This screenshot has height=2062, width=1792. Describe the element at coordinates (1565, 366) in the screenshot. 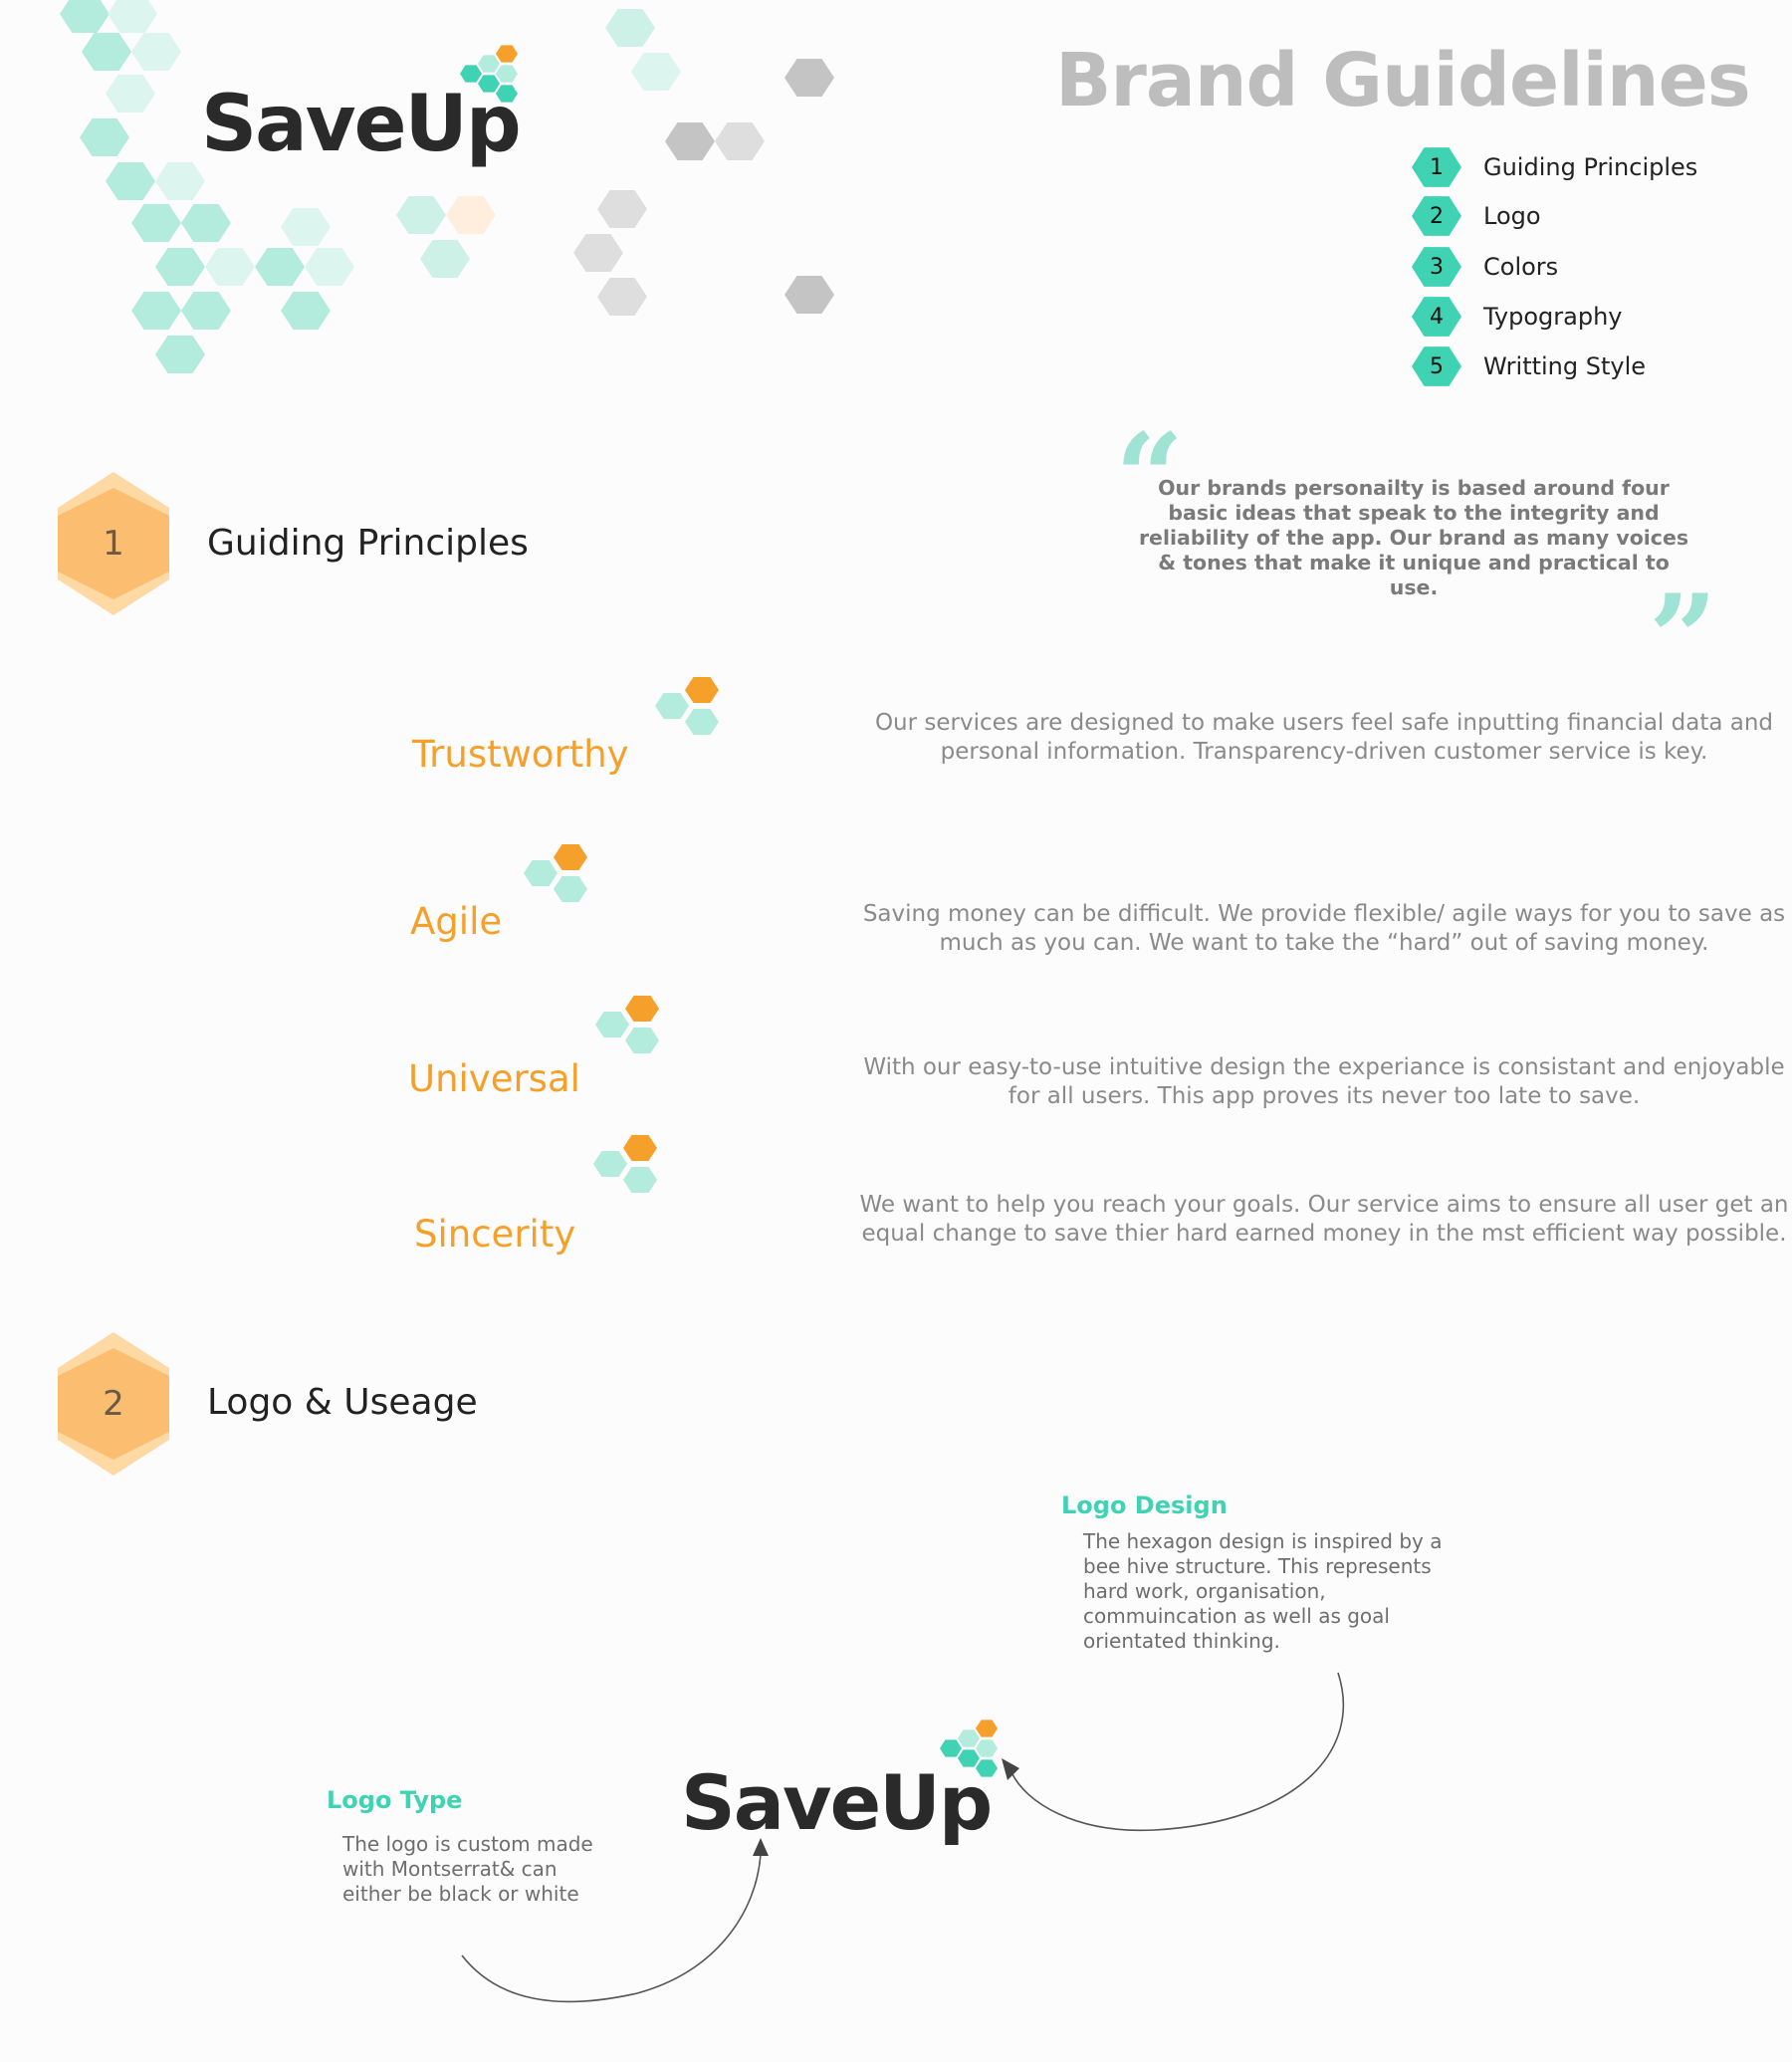

I see `toc-item-label: Writting Style` at that location.